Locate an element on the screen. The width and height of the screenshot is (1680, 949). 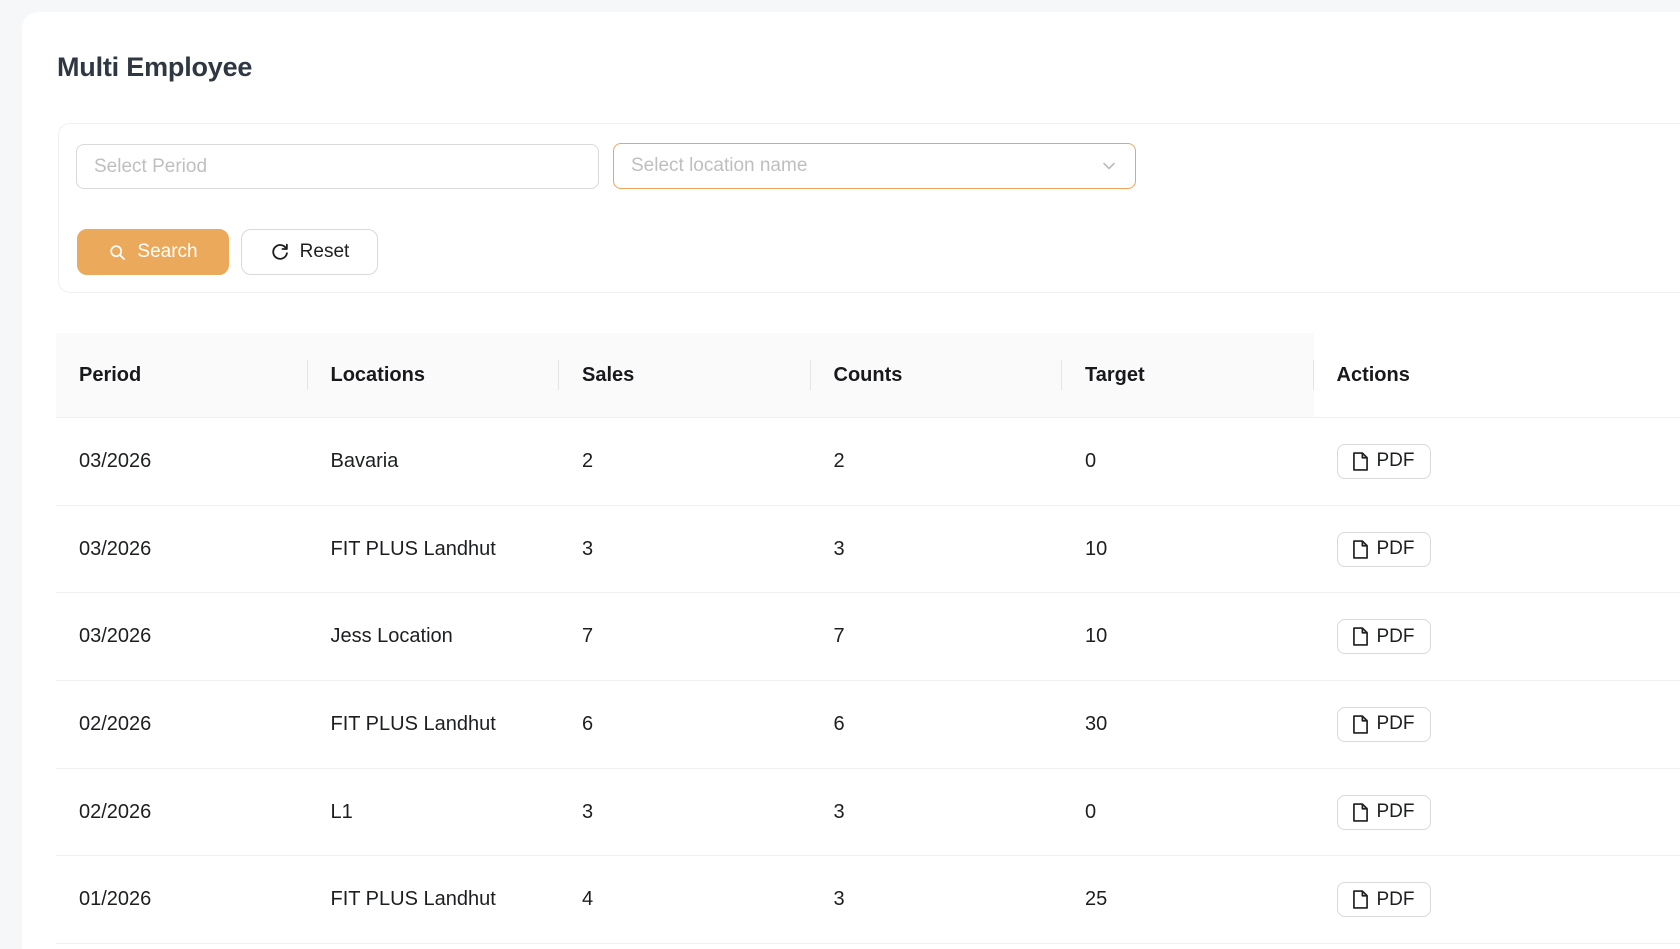
table-row: 03/2026 FIT PLUS Landhut 3 3 10 PDF is located at coordinates (868, 549).